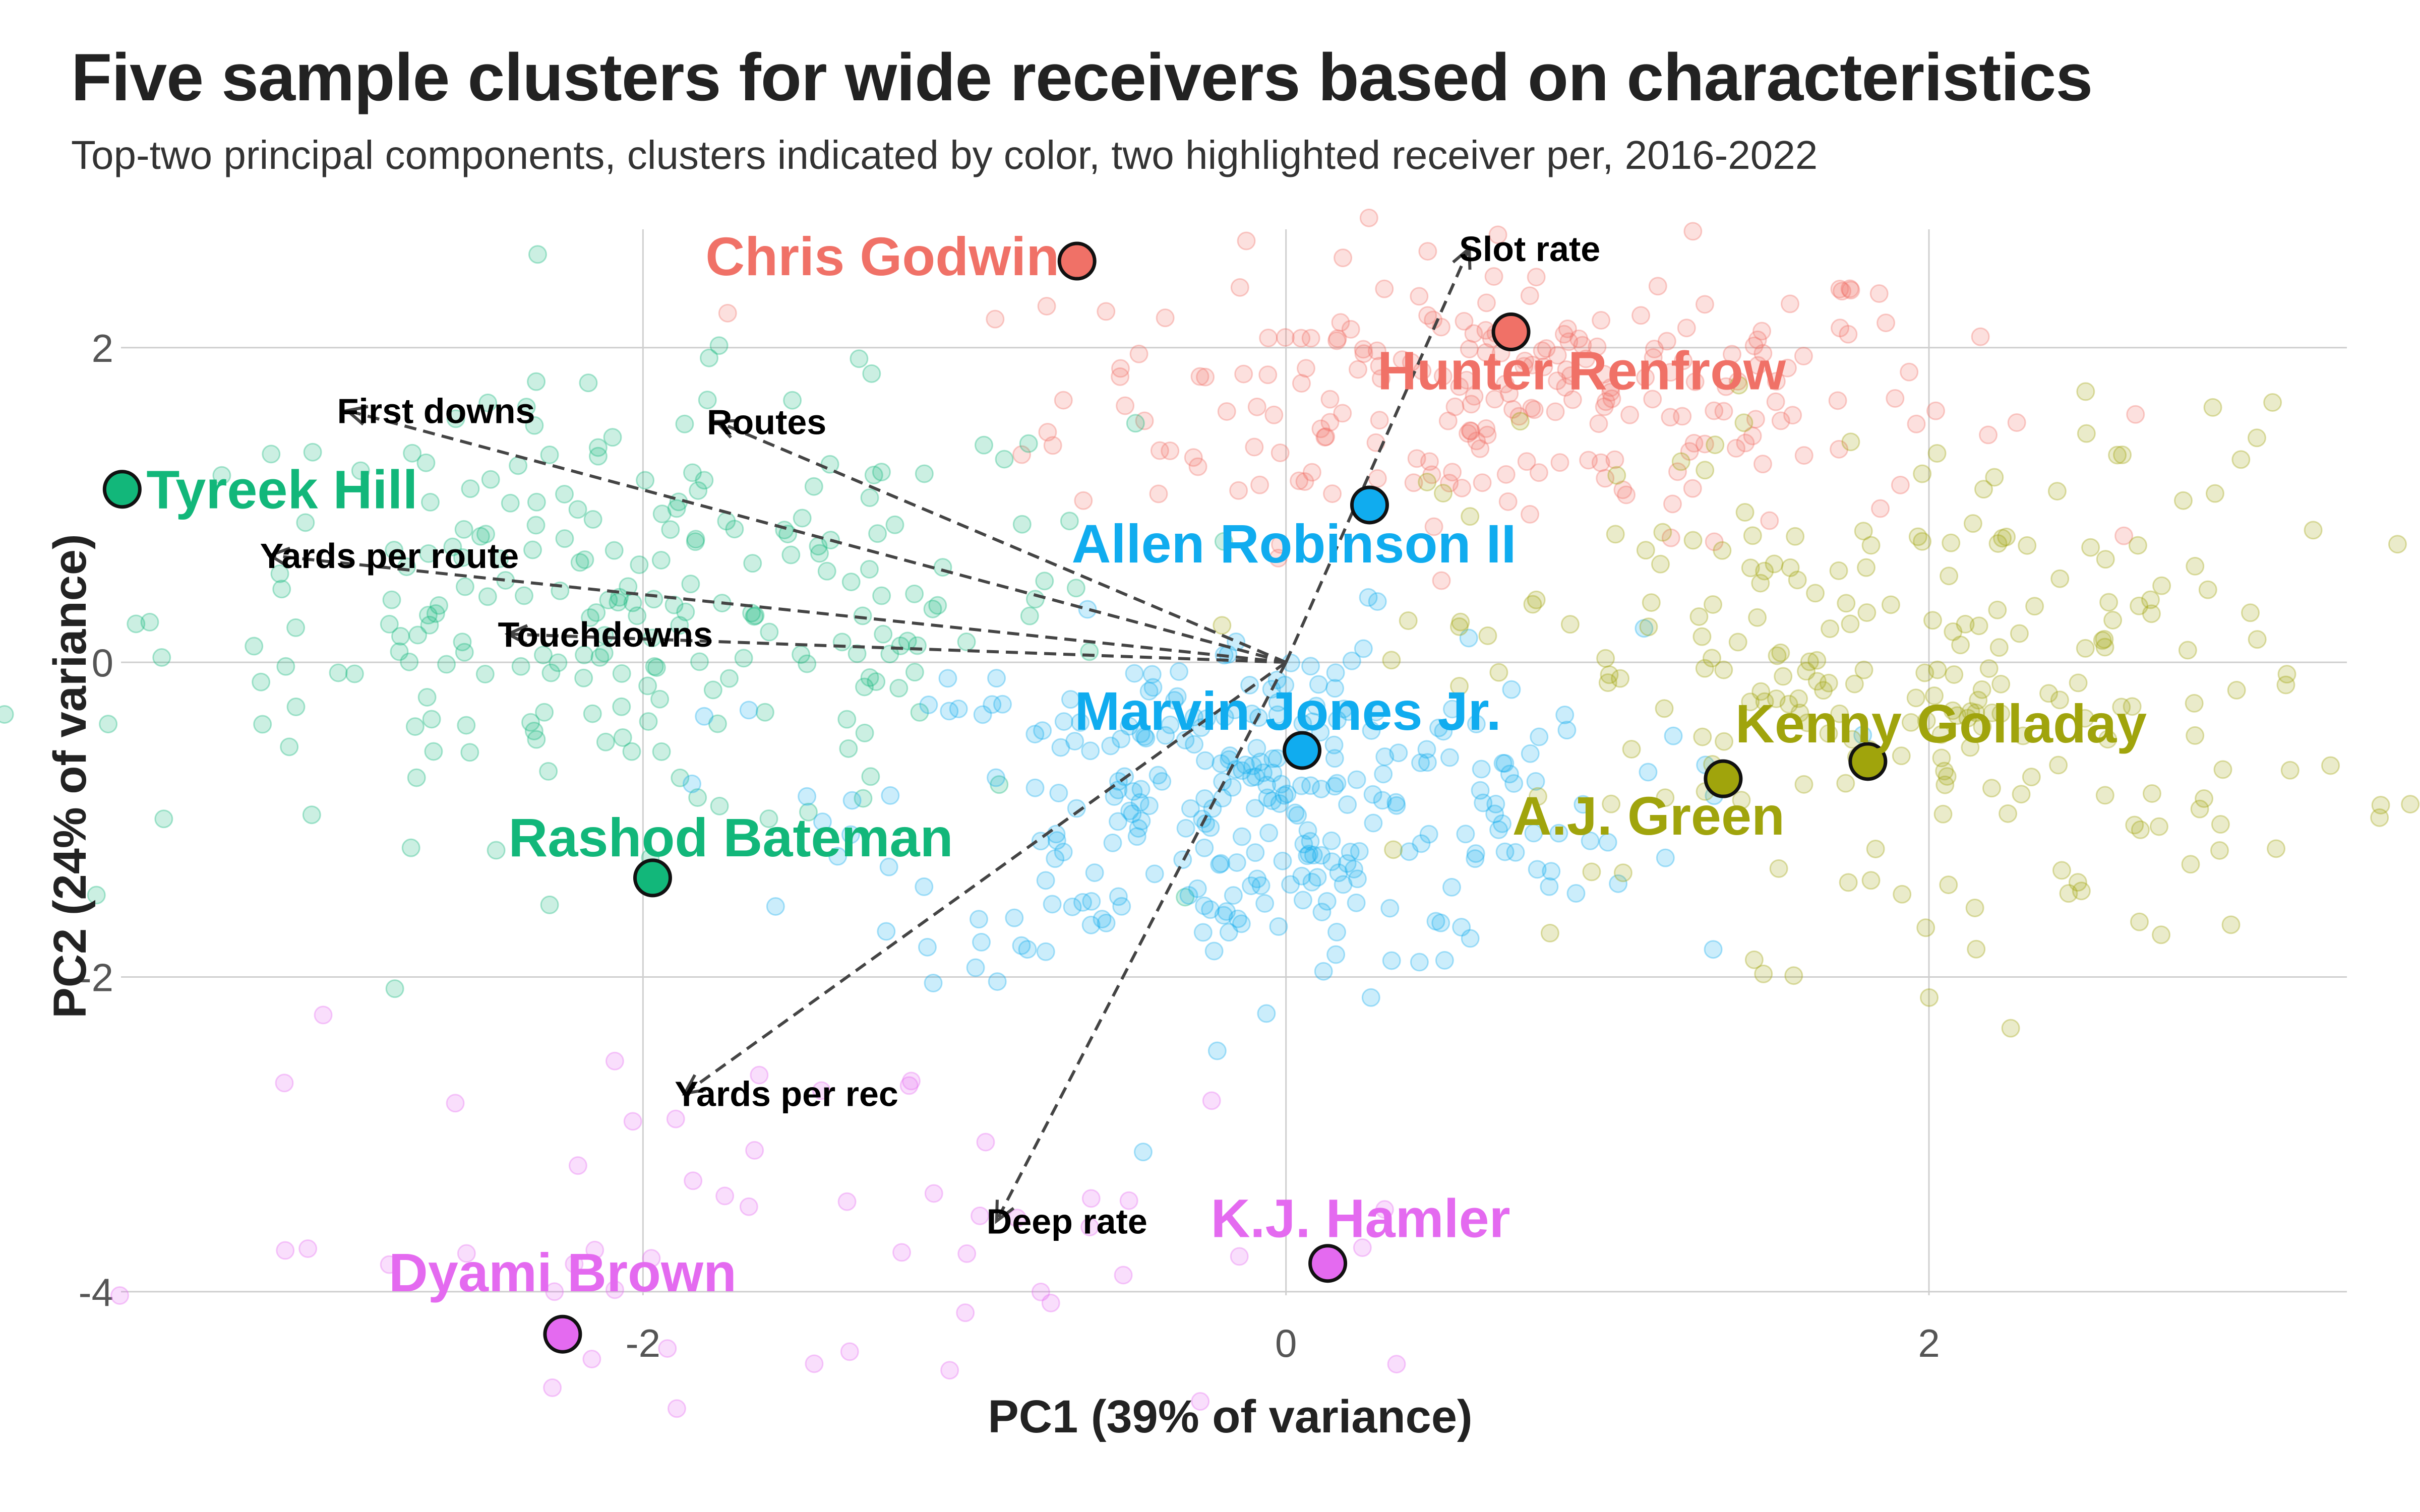  Describe the element at coordinates (70, 776) in the screenshot. I see `y-axis-title: PC2 (24% of variance)` at that location.